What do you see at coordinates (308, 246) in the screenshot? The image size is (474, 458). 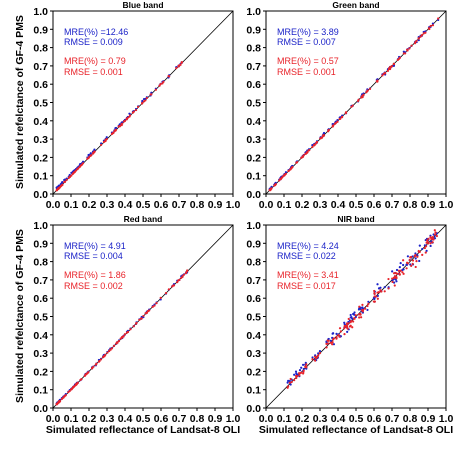 I see `blue-mre-label: MRE(%) = 4.24` at bounding box center [308, 246].